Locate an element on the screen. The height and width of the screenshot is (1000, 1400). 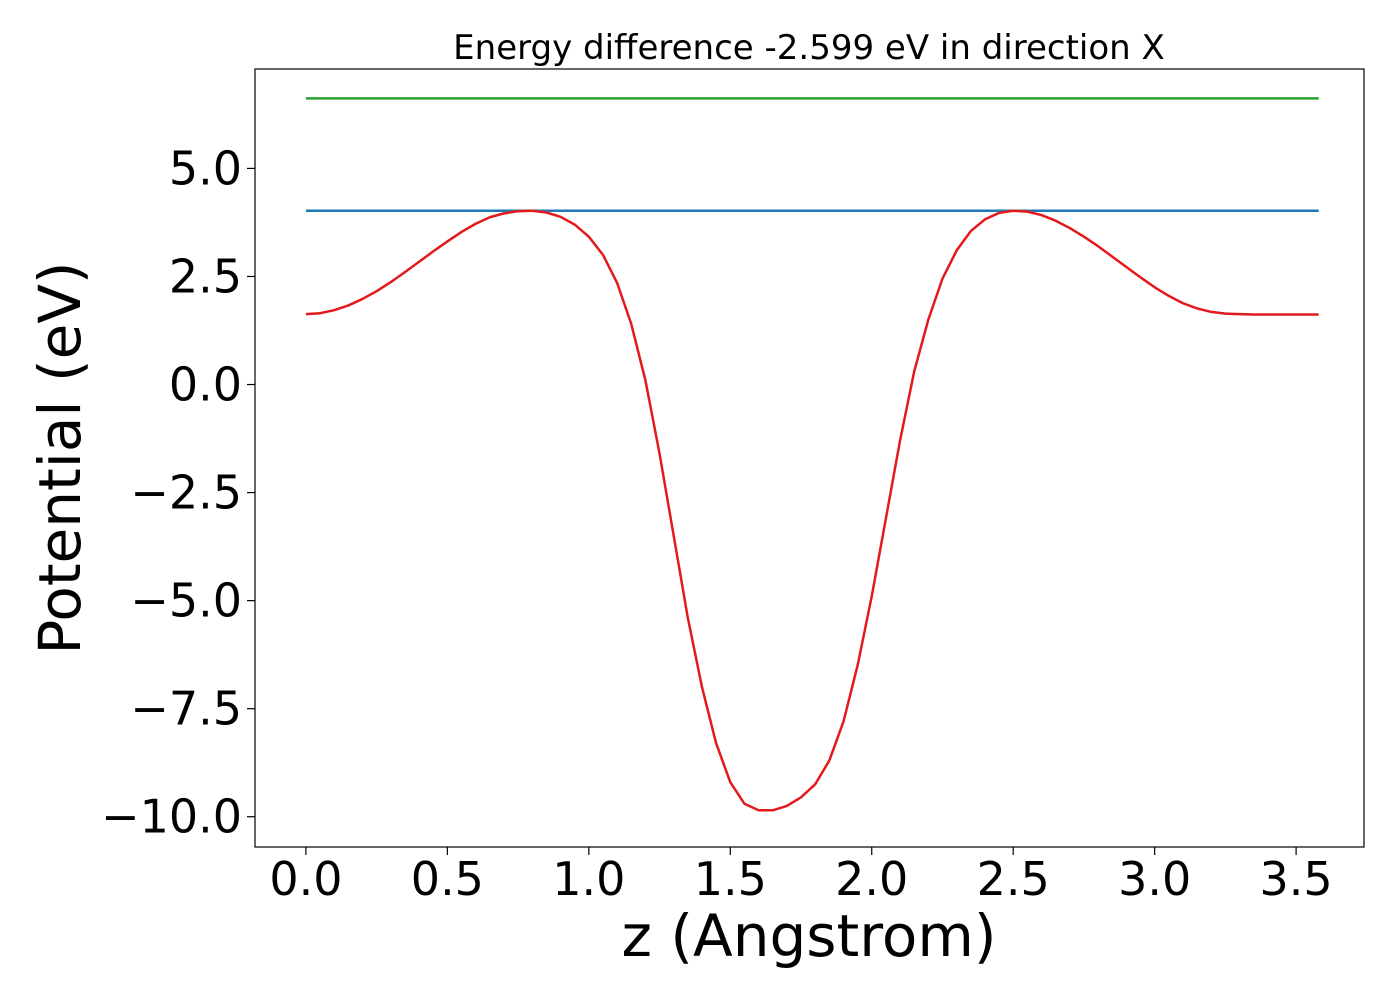
y-tick-label-3: −2.5 is located at coordinates (186, 493).